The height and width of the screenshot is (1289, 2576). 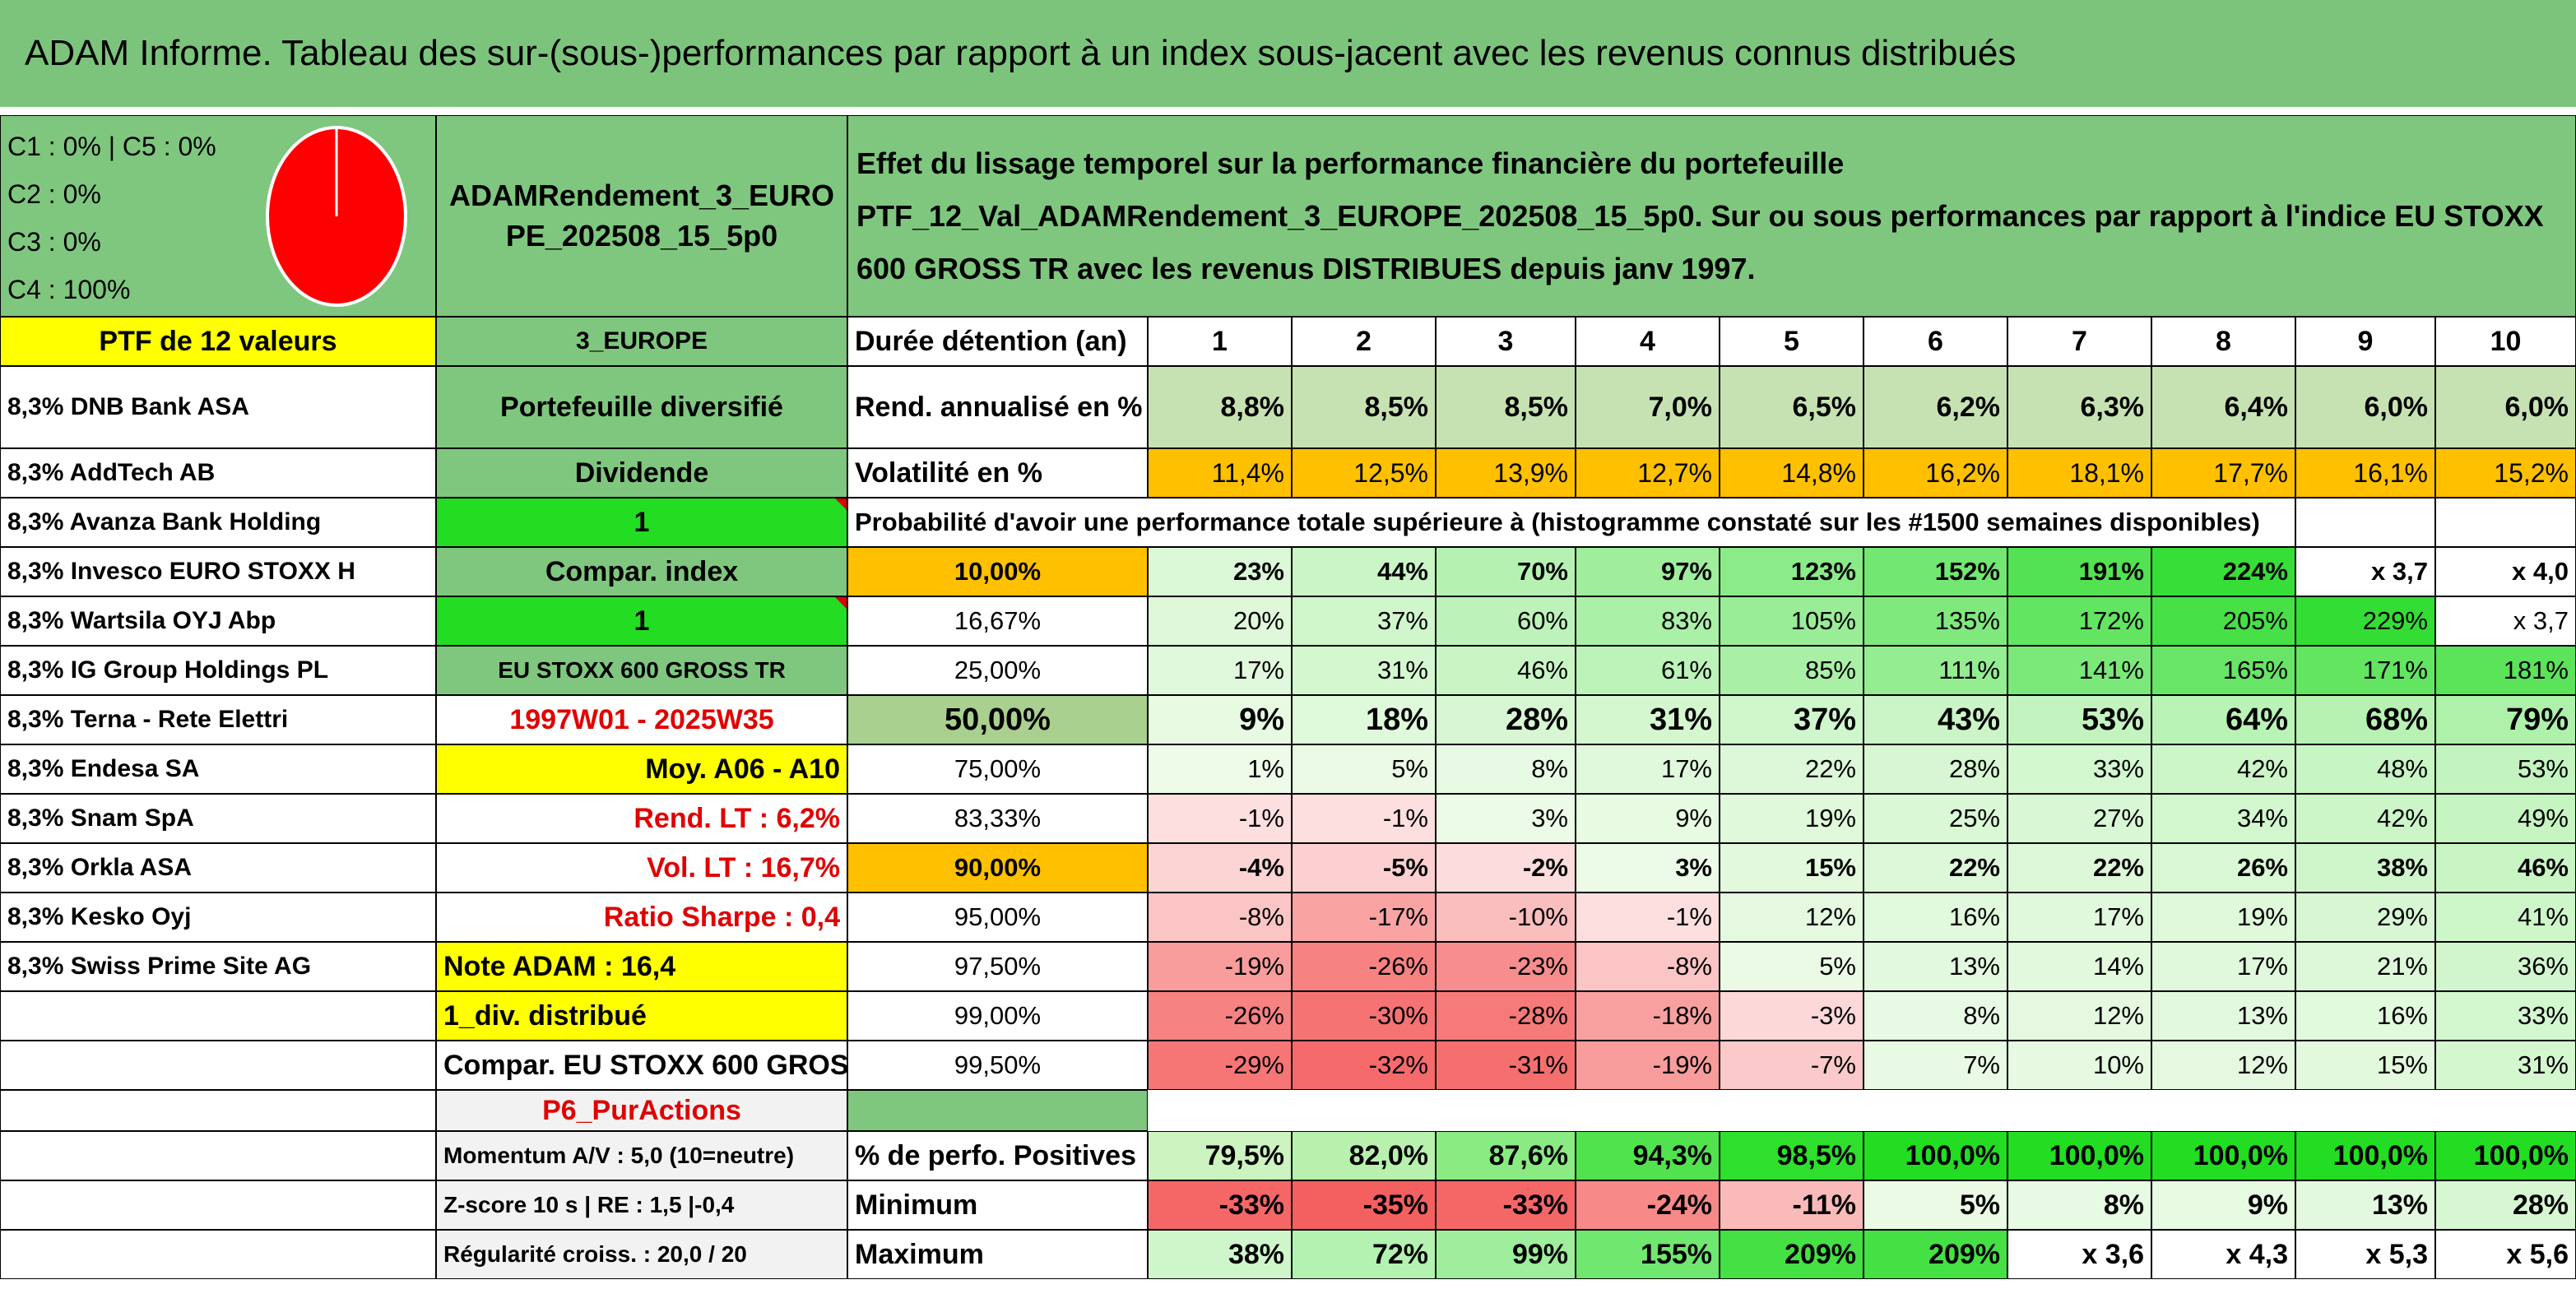 What do you see at coordinates (1935, 621) in the screenshot?
I see `prob-value: 135%` at bounding box center [1935, 621].